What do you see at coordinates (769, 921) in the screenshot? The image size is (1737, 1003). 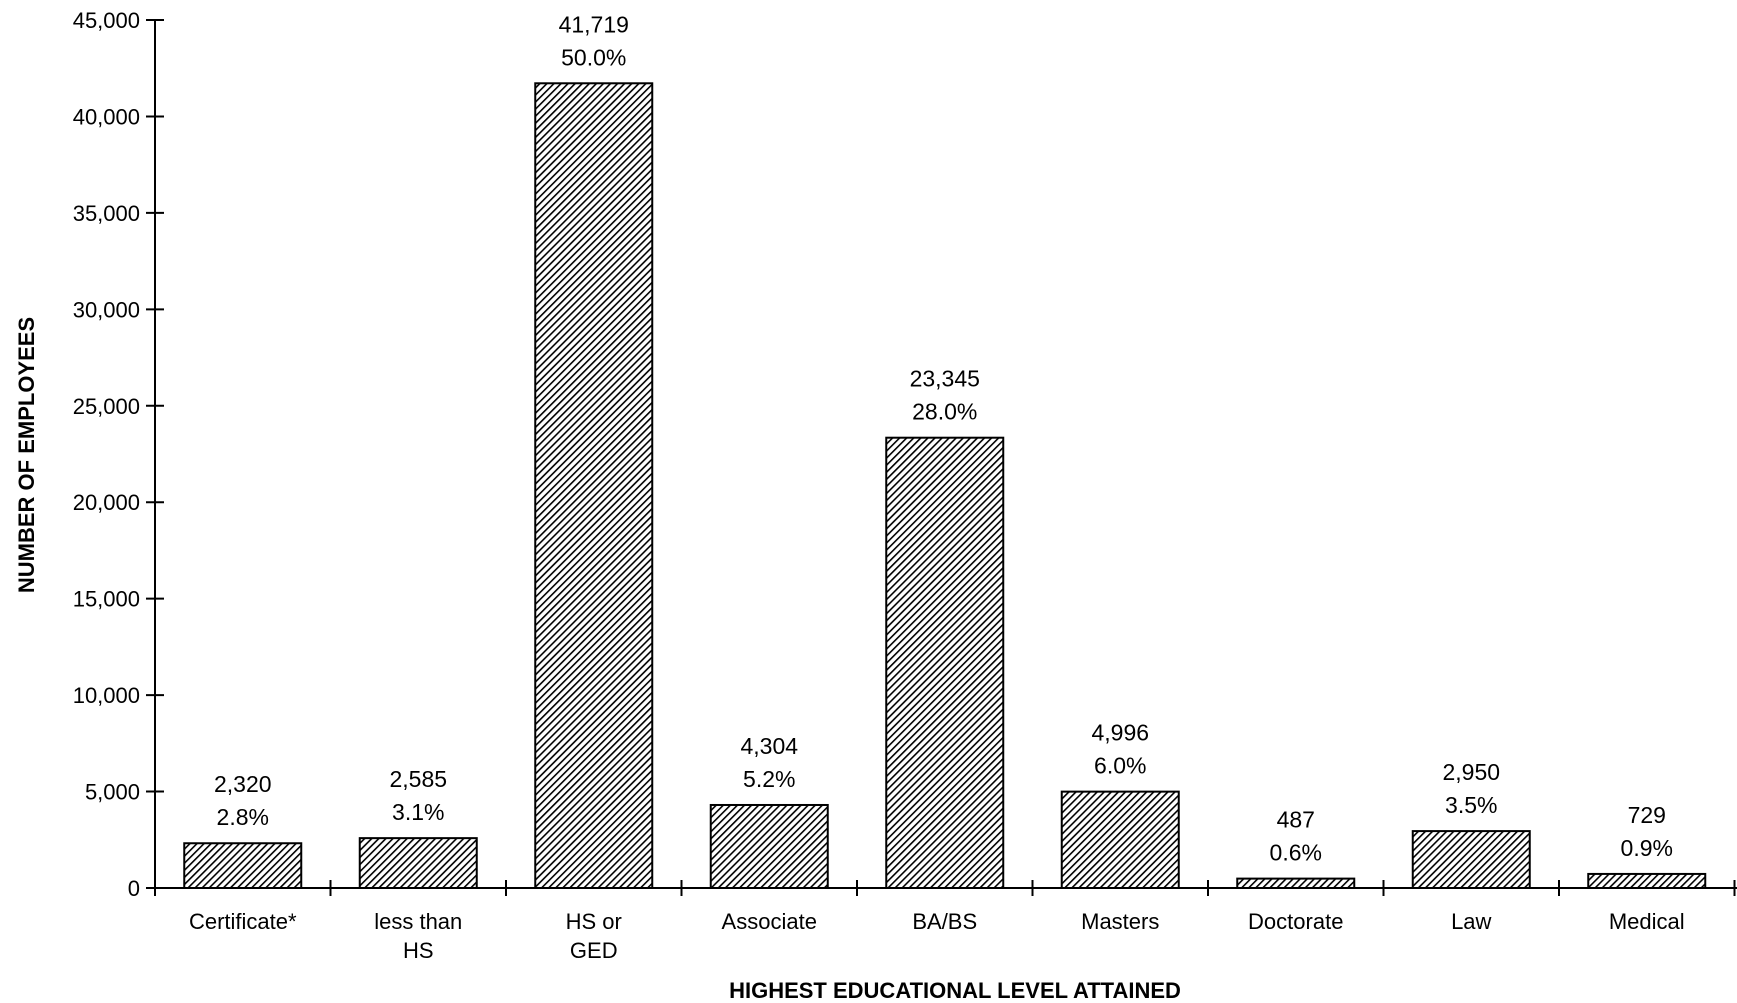 I see `x-tick-label: Associate` at bounding box center [769, 921].